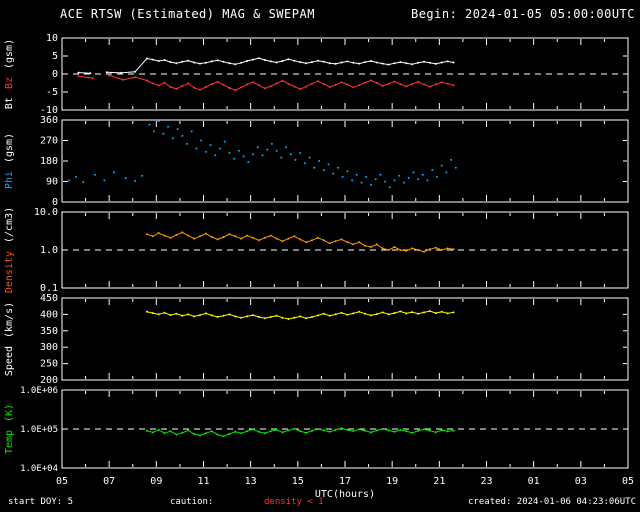  What do you see at coordinates (49, 298) in the screenshot?
I see `y-tick-label: 450` at bounding box center [49, 298].